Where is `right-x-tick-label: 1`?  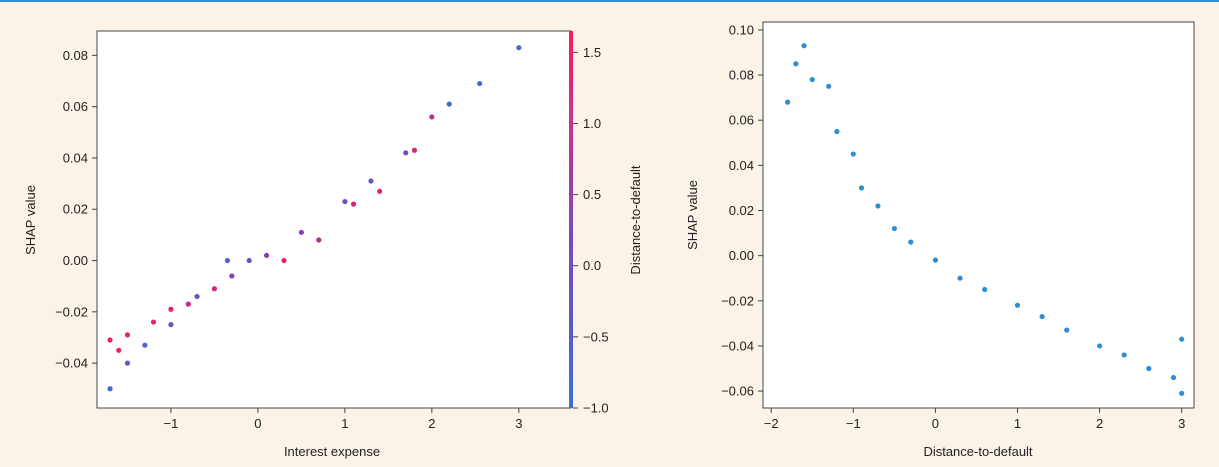 right-x-tick-label: 1 is located at coordinates (1017, 423).